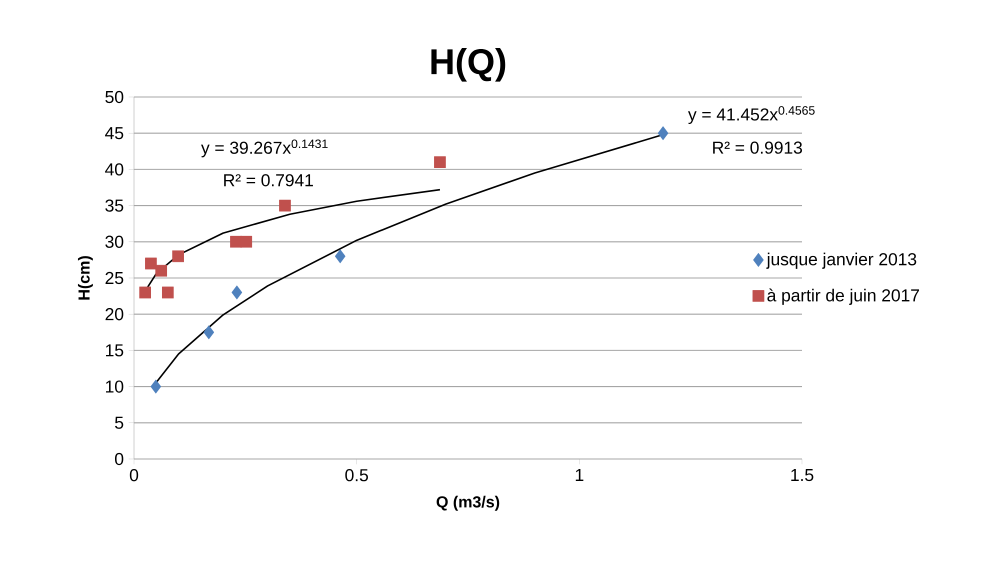 This screenshot has height=577, width=986. What do you see at coordinates (119, 459) in the screenshot?
I see `y-tick-label: 0` at bounding box center [119, 459].